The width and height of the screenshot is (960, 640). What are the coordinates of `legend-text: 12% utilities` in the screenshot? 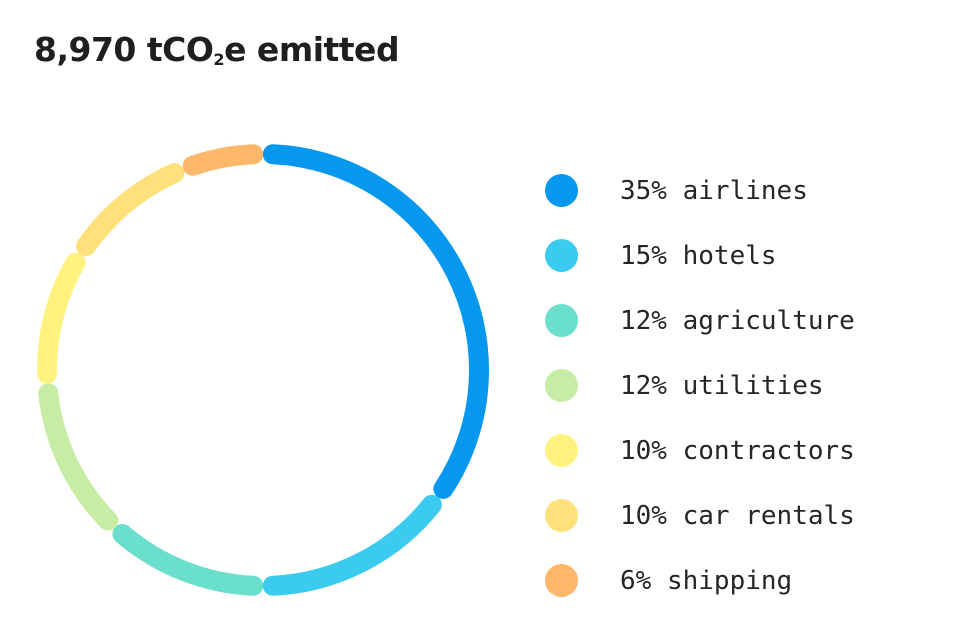 It's located at (722, 386).